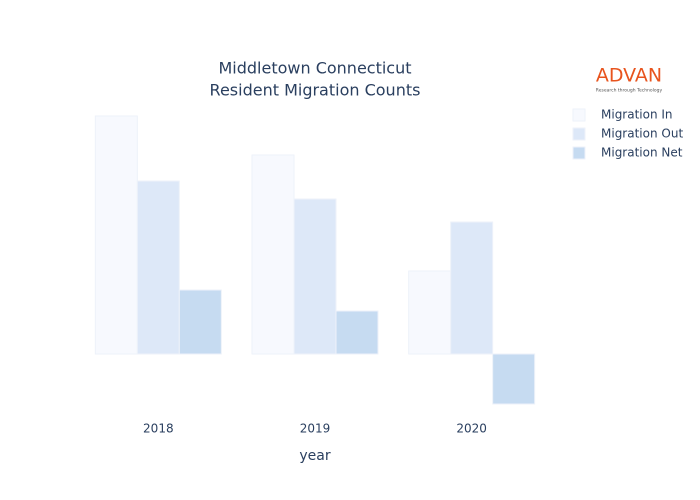 Image resolution: width=700 pixels, height=500 pixels. What do you see at coordinates (629, 91) in the screenshot?
I see `logo-tagline: Research through Technology` at bounding box center [629, 91].